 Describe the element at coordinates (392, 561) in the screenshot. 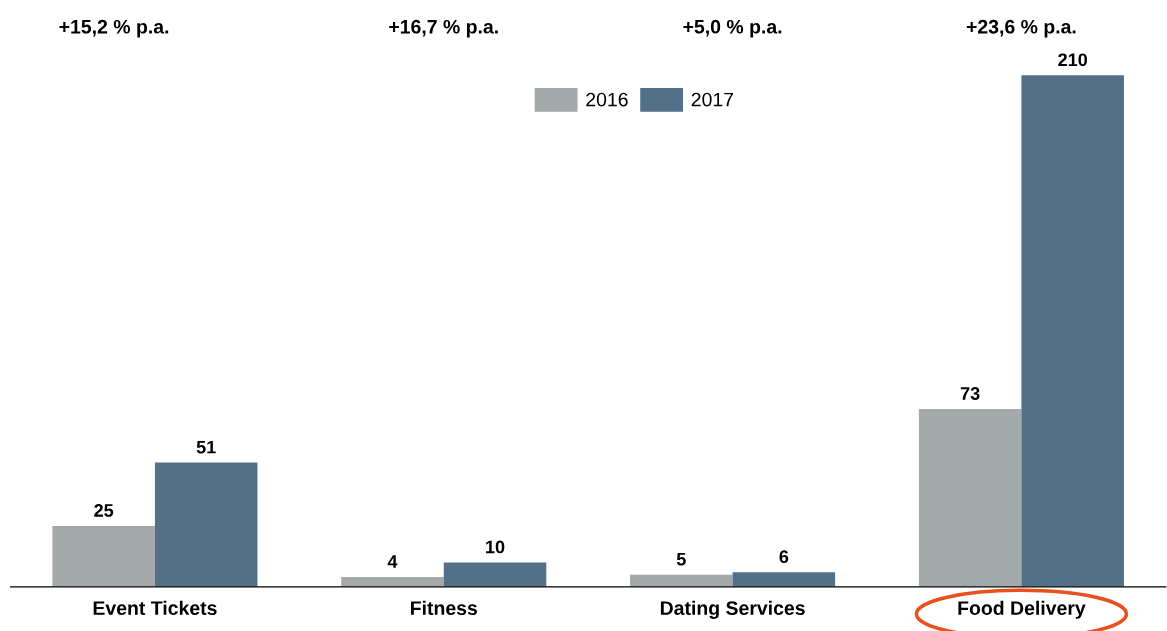

I see `data-label: 4` at that location.